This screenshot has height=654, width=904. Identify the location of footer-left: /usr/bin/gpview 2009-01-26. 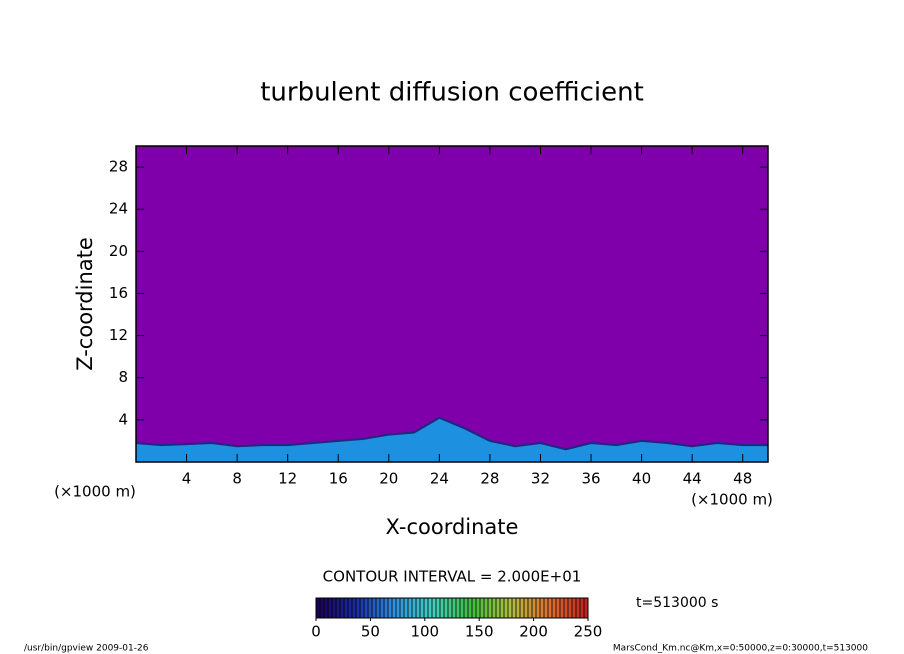
(86, 649).